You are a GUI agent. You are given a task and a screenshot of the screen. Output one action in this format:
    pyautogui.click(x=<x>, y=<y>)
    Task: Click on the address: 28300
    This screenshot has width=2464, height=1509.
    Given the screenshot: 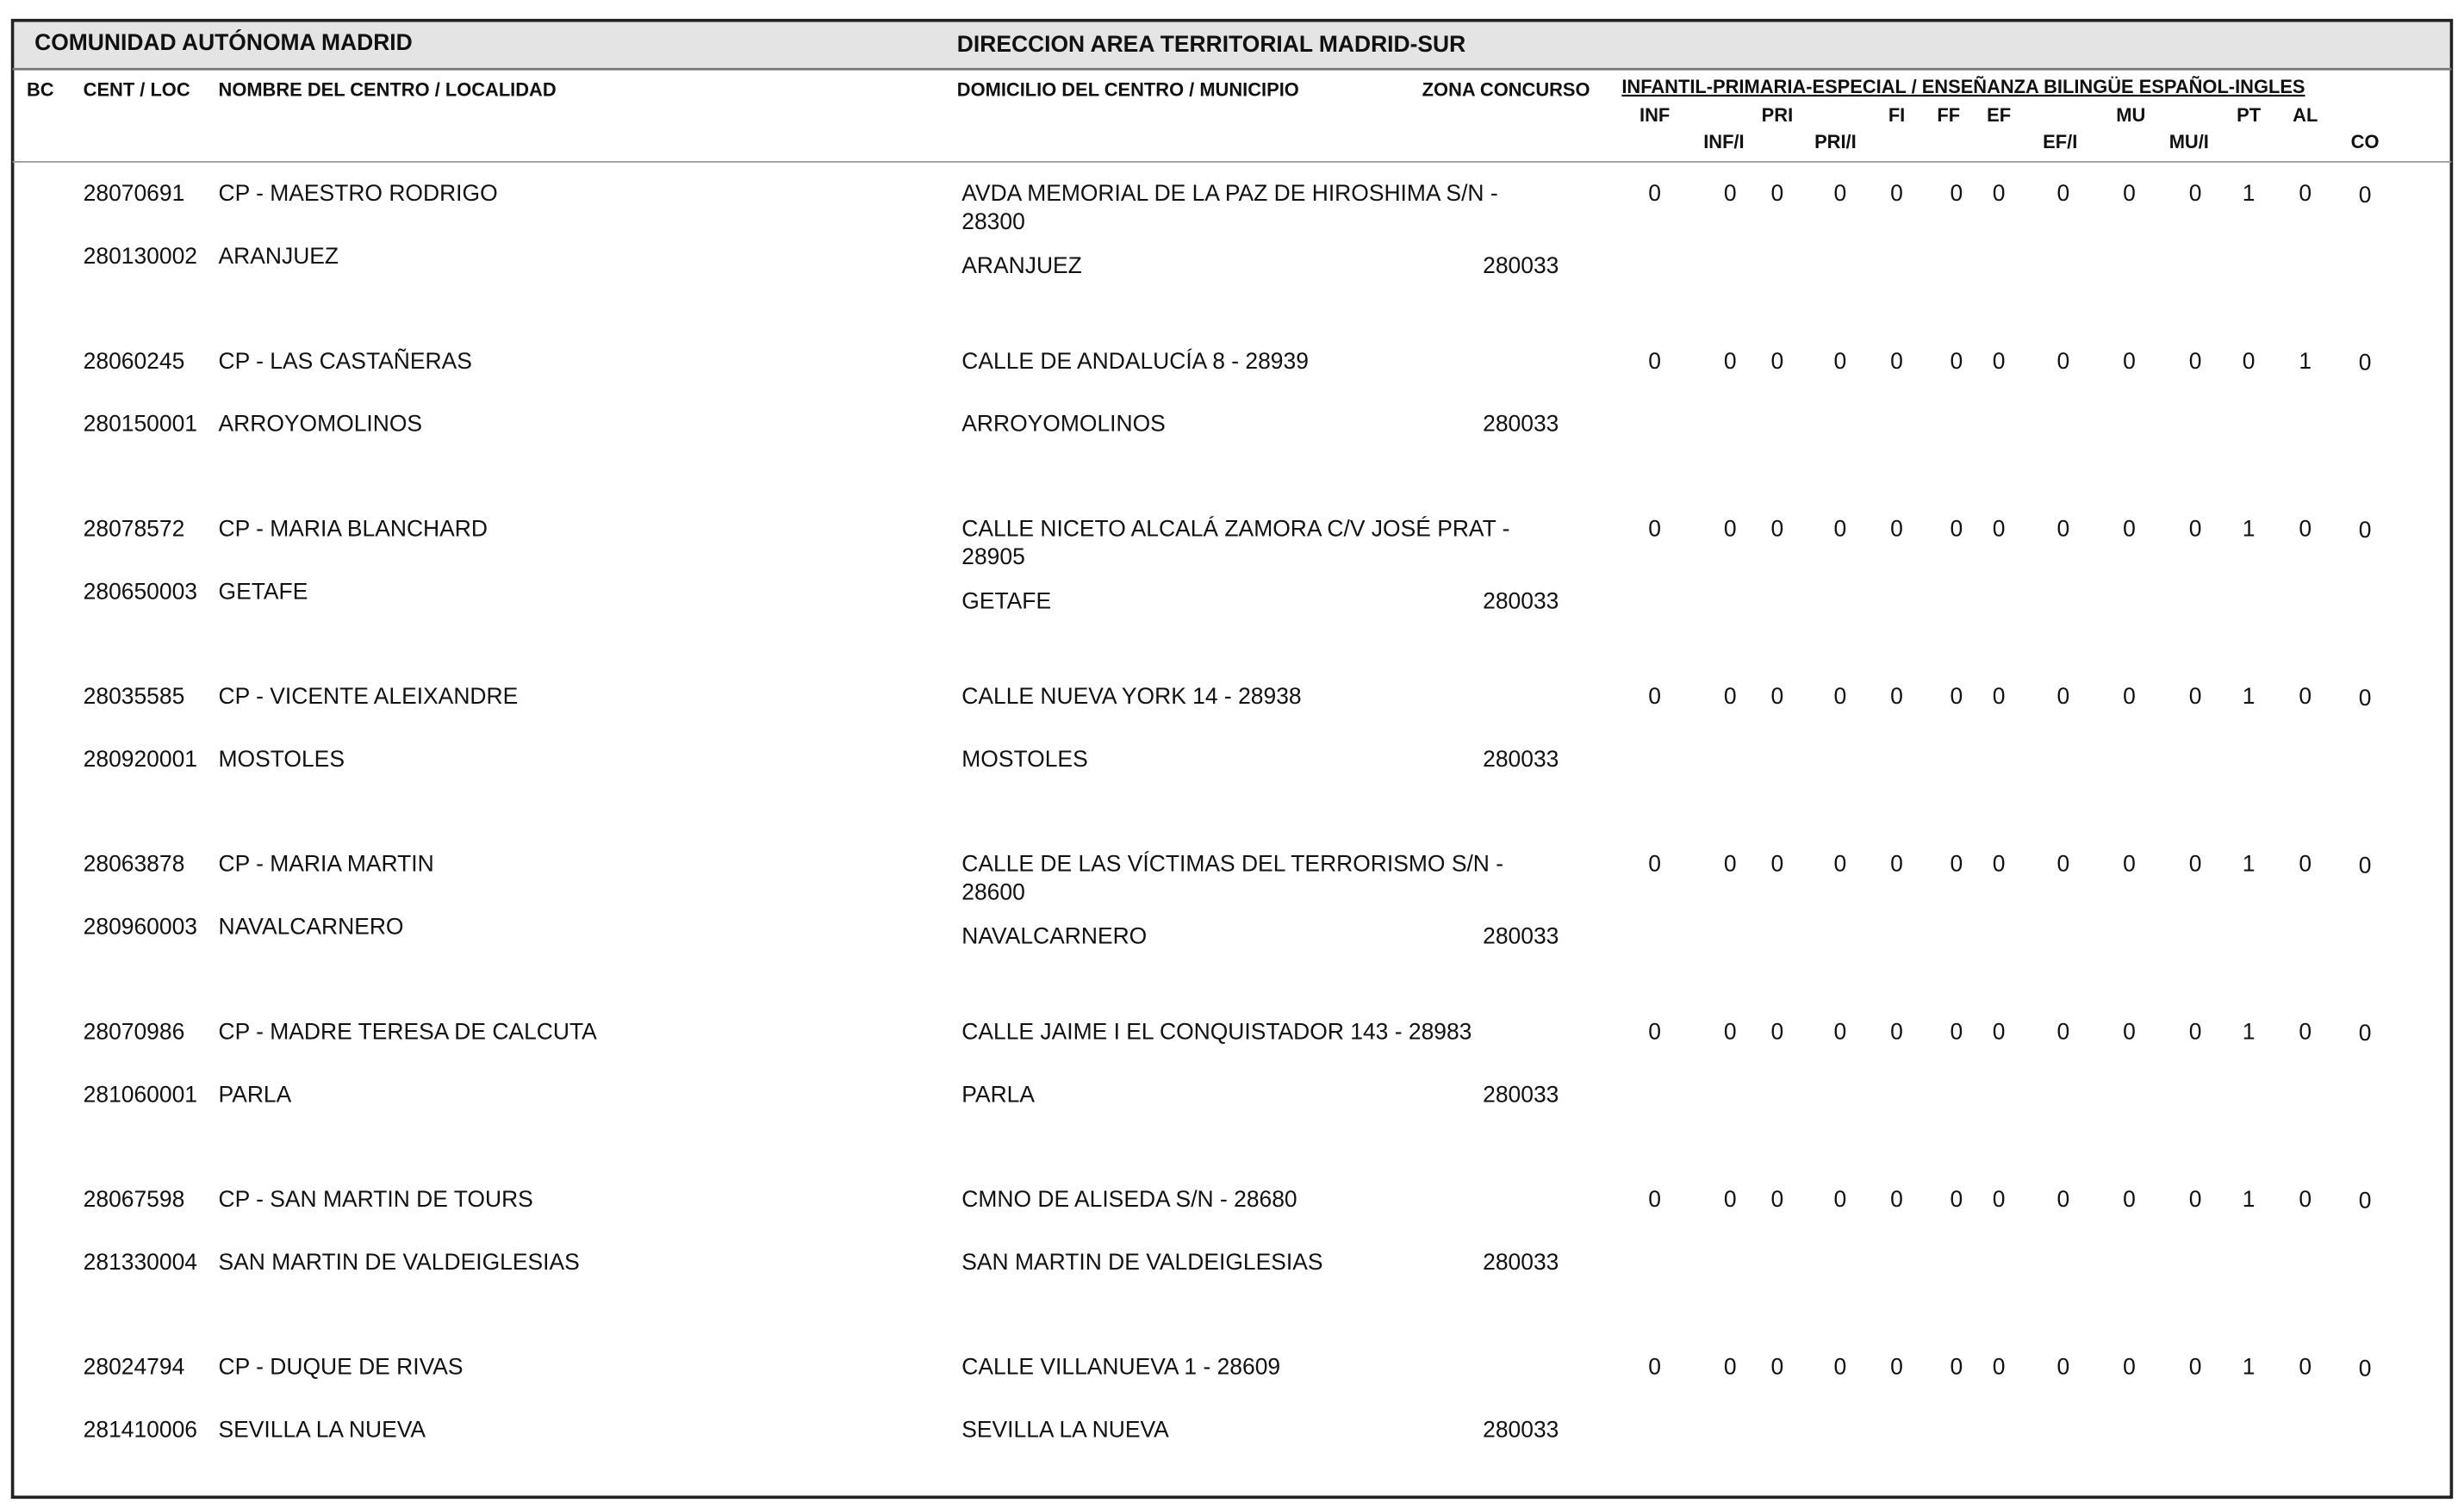 What is the action you would take?
    pyautogui.click(x=993, y=221)
    